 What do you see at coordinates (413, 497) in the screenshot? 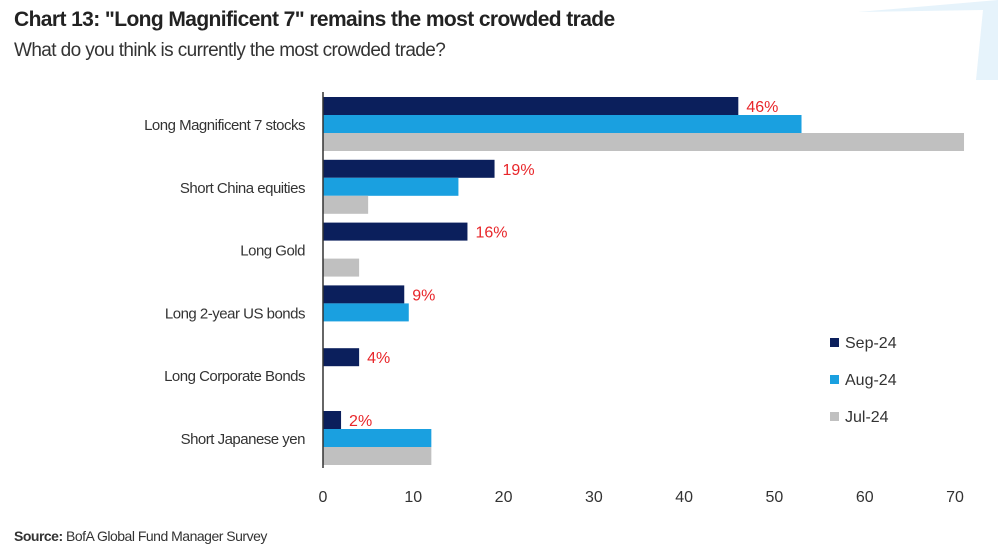
I see `x-tick-label: 10` at bounding box center [413, 497].